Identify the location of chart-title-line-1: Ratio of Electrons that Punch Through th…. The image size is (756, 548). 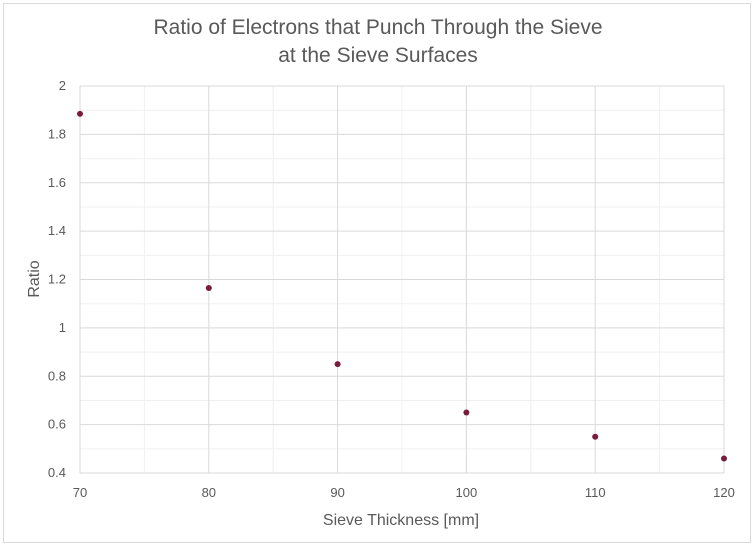
(378, 27).